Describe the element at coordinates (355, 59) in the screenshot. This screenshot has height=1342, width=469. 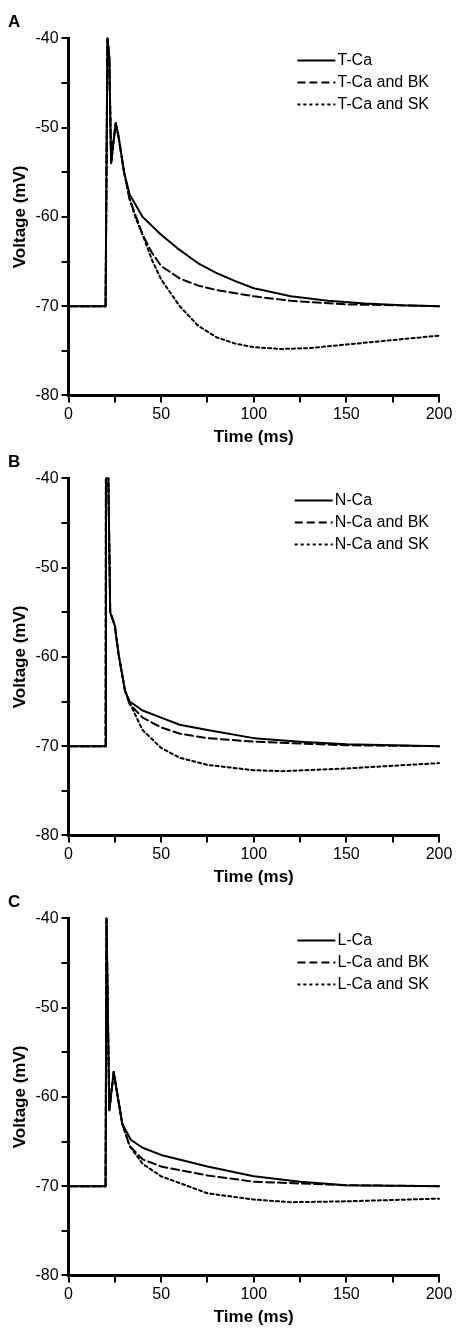
I see `legend-label: T-Ca` at that location.